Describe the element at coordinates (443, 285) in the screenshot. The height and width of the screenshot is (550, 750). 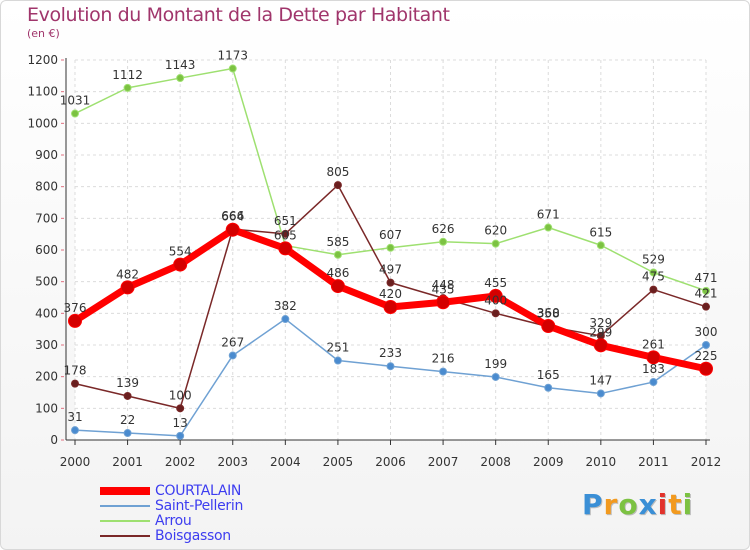
I see `data-label-boisgasson: 448` at that location.